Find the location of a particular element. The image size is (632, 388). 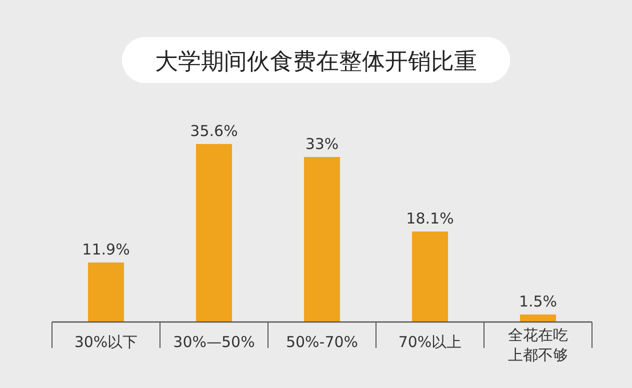

x-tick-label: 30%—50% is located at coordinates (214, 342).